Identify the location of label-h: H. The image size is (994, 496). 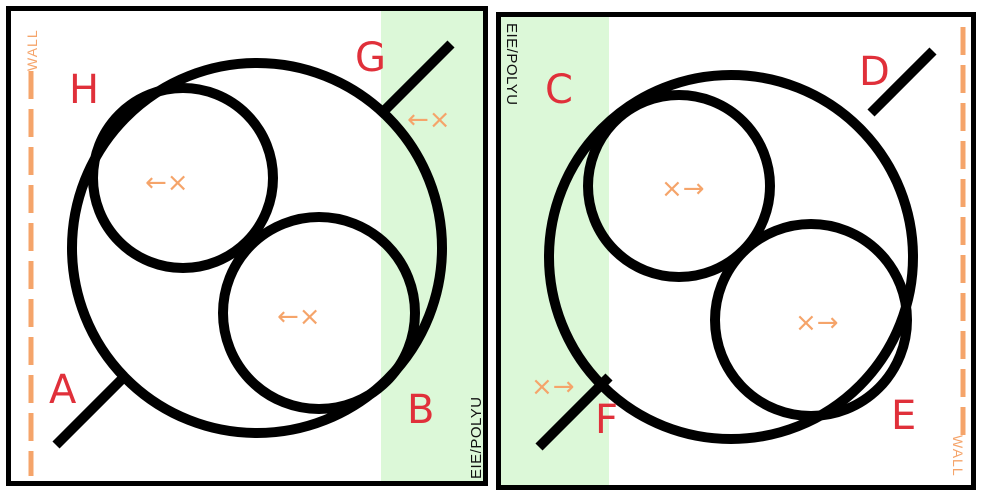
(84, 90).